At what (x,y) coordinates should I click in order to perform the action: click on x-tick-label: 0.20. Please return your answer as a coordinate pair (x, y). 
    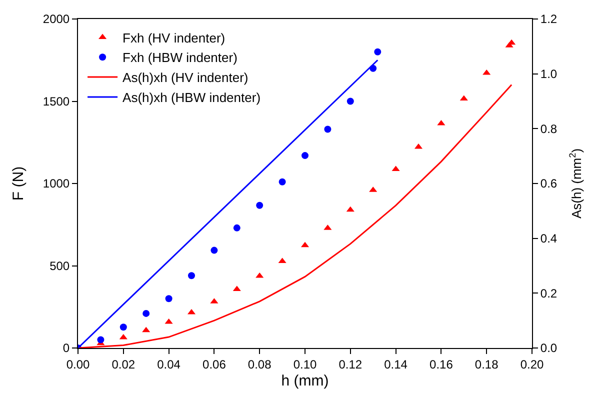
    Looking at the image, I should click on (532, 364).